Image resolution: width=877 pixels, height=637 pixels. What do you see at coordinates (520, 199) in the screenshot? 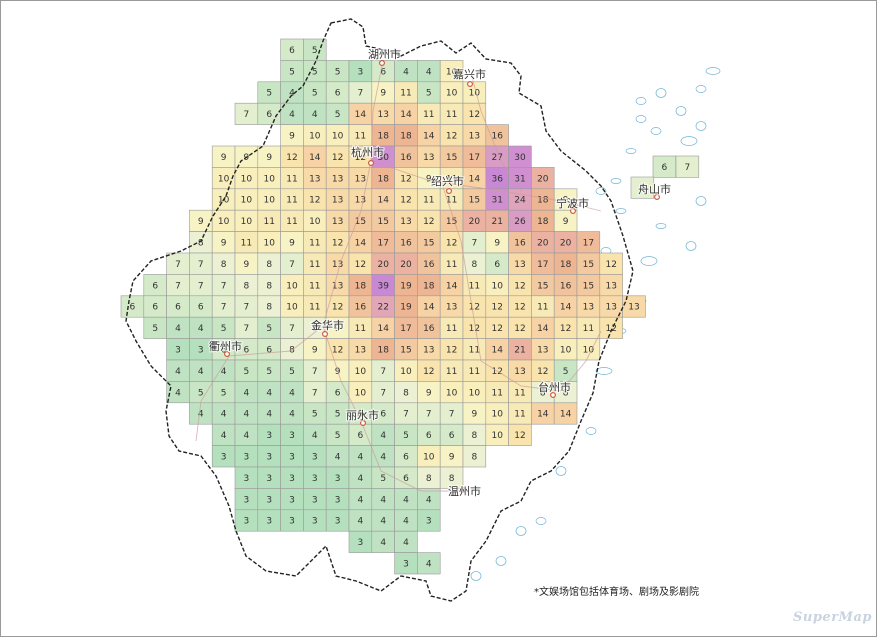
I see `grid-cell: 24` at bounding box center [520, 199].